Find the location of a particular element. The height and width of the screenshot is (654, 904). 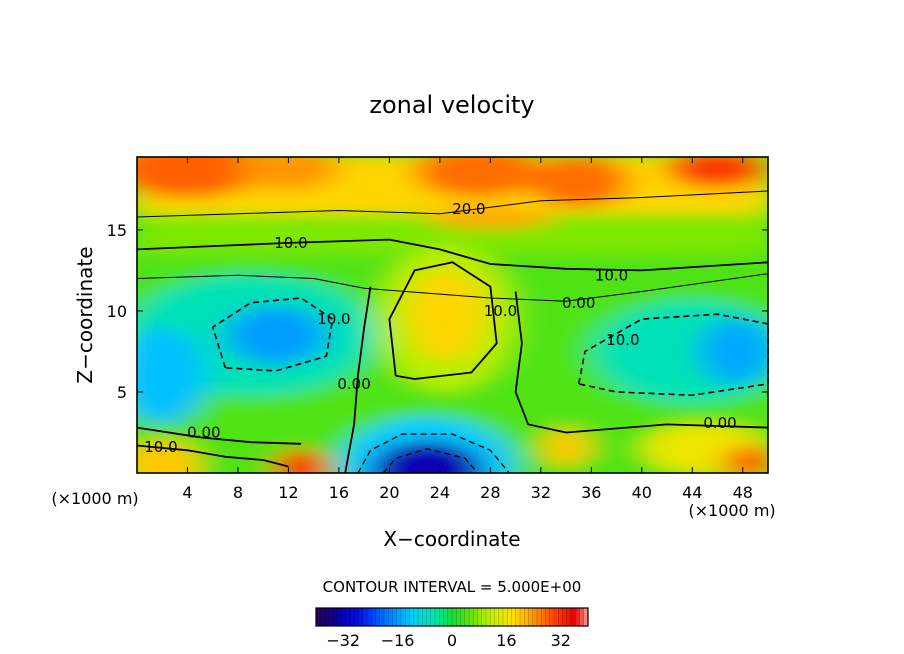

contour-0-left is located at coordinates (358, 380).